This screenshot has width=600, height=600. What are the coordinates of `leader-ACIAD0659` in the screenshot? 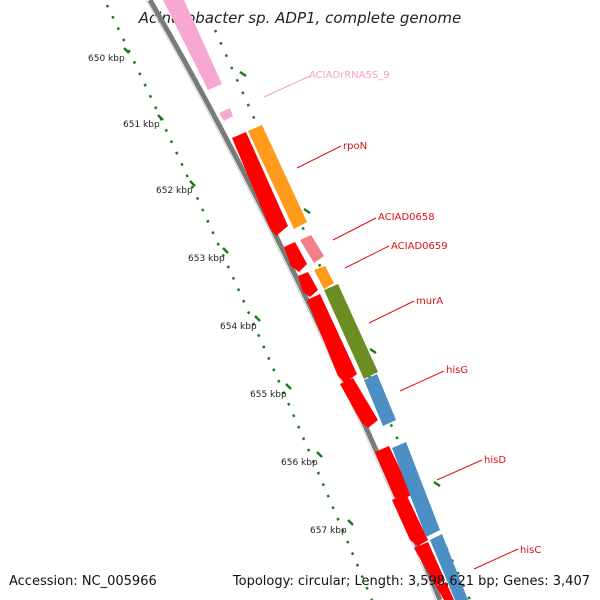 It's located at (367, 257).